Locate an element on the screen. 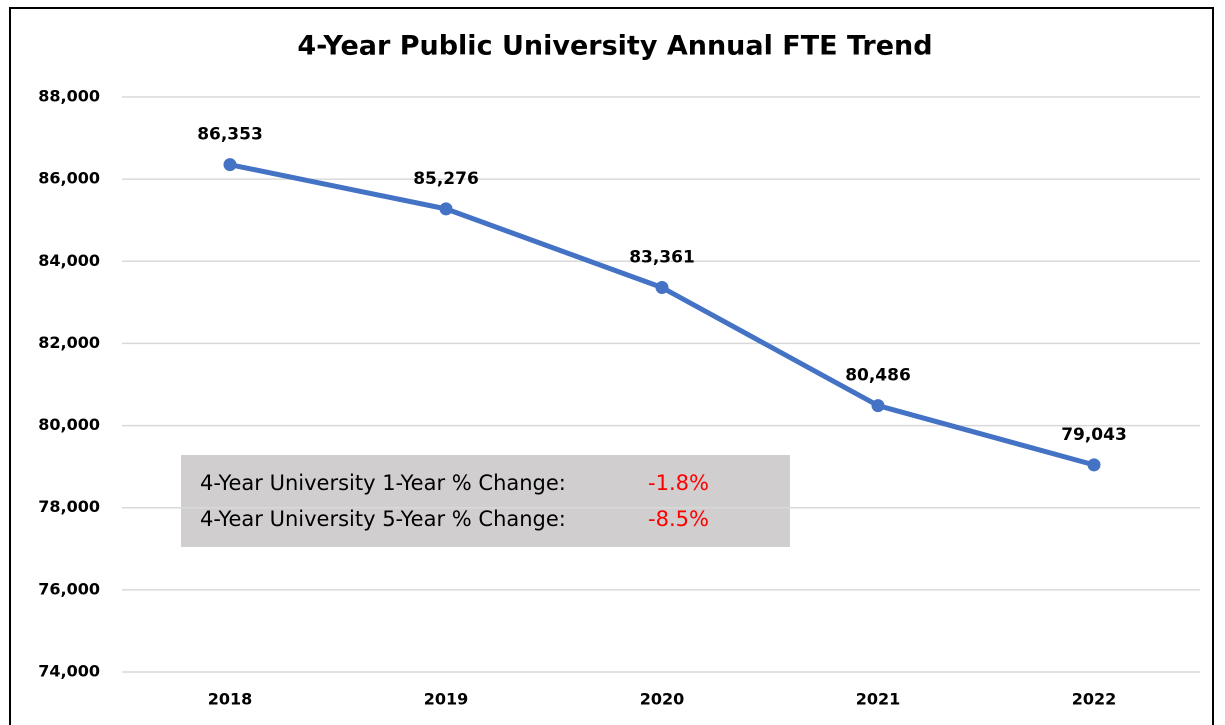  y-tick-label: 80,000 is located at coordinates (69, 424).